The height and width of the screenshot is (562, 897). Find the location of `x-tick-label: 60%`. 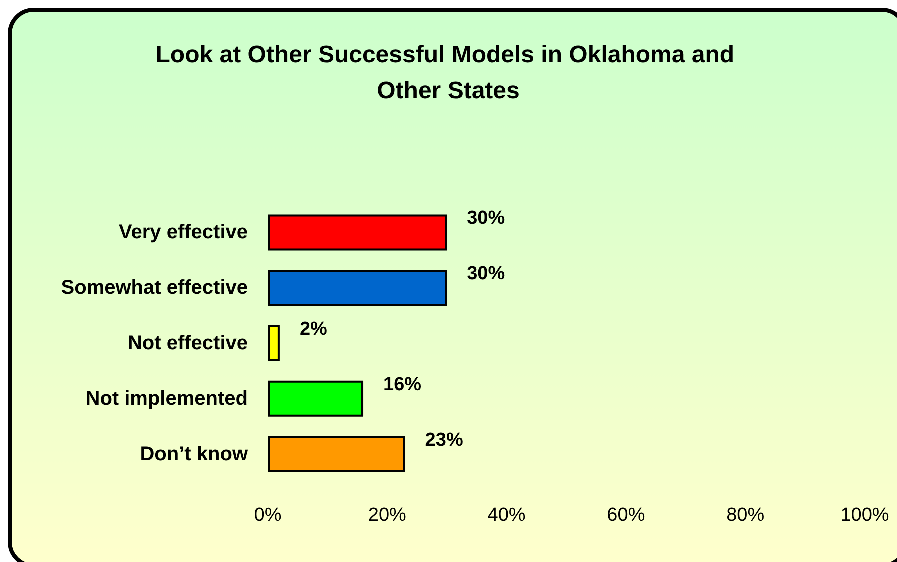

x-tick-label: 60% is located at coordinates (626, 515).